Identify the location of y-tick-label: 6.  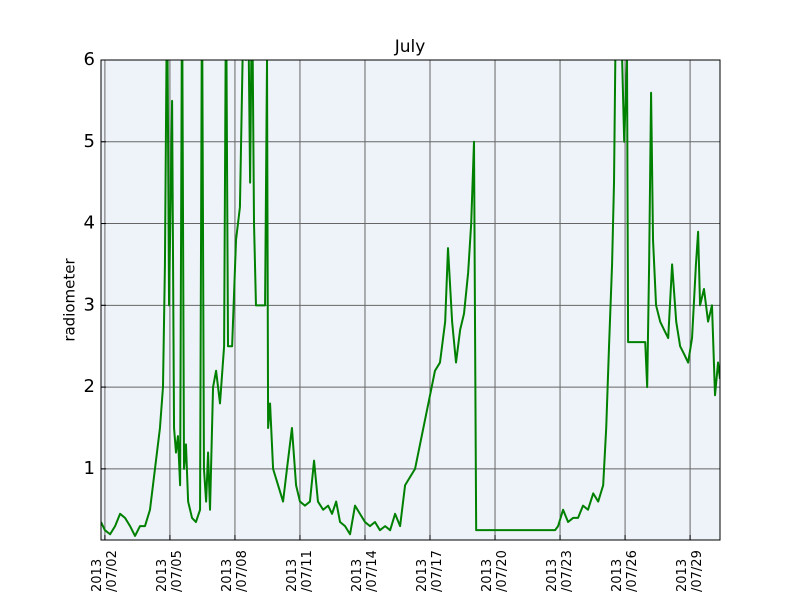
(89, 59).